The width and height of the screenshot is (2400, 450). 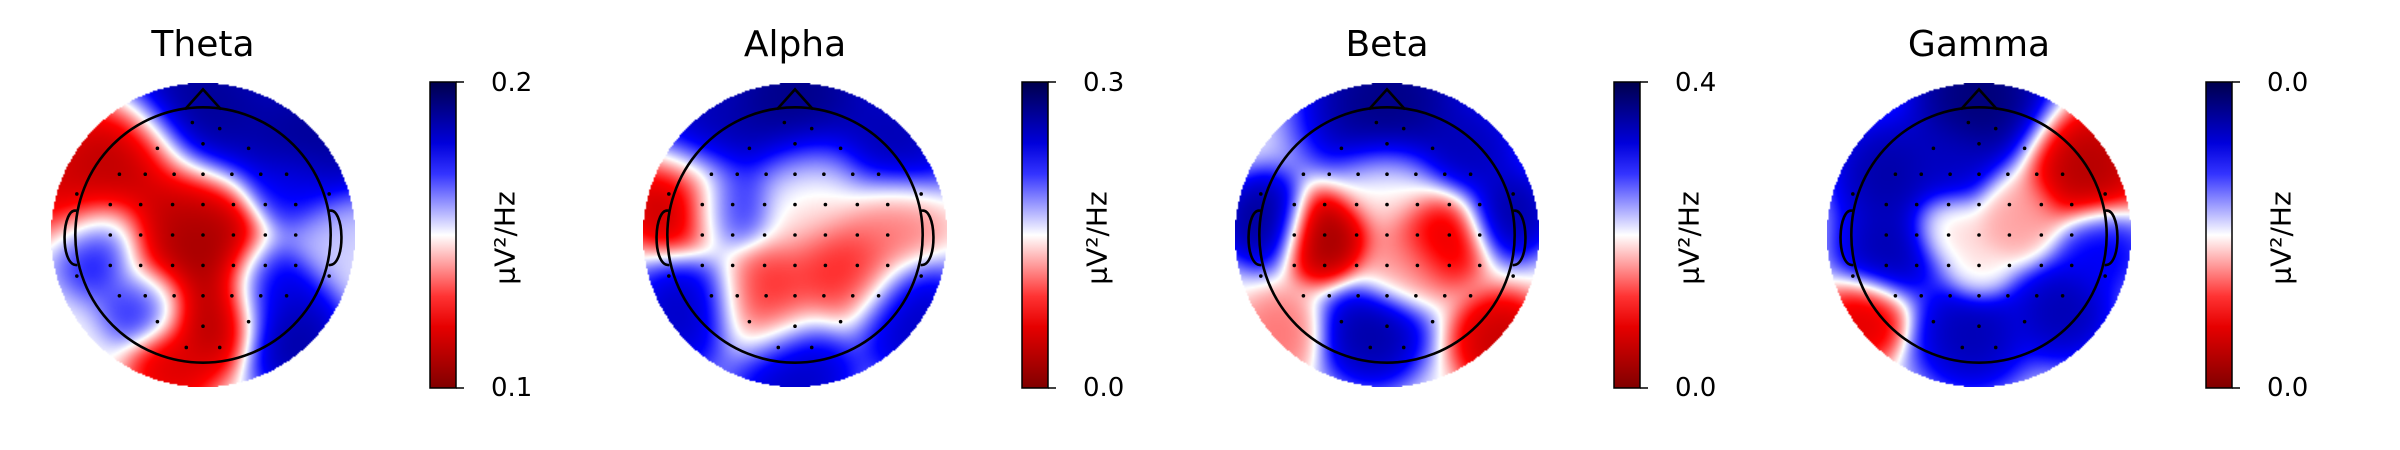 What do you see at coordinates (1387, 44) in the screenshot?
I see `panel-title: Beta` at bounding box center [1387, 44].